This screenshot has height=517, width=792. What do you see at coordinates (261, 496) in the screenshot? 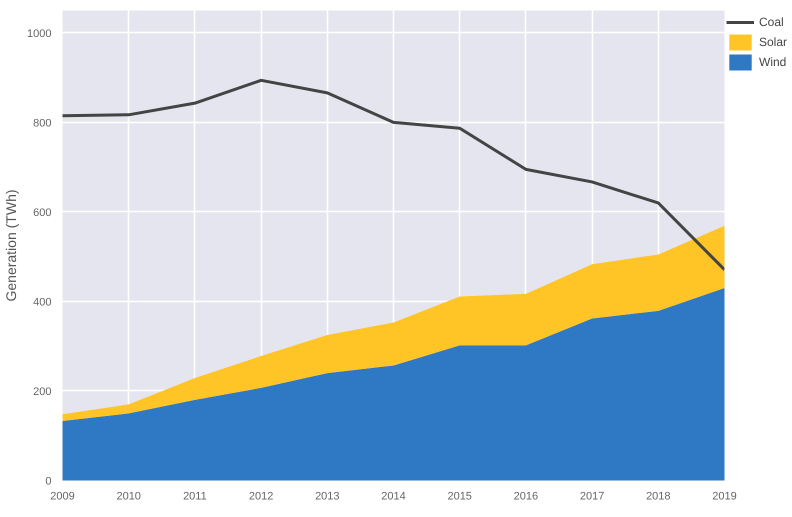
I see `x-tick-label: 2012` at bounding box center [261, 496].